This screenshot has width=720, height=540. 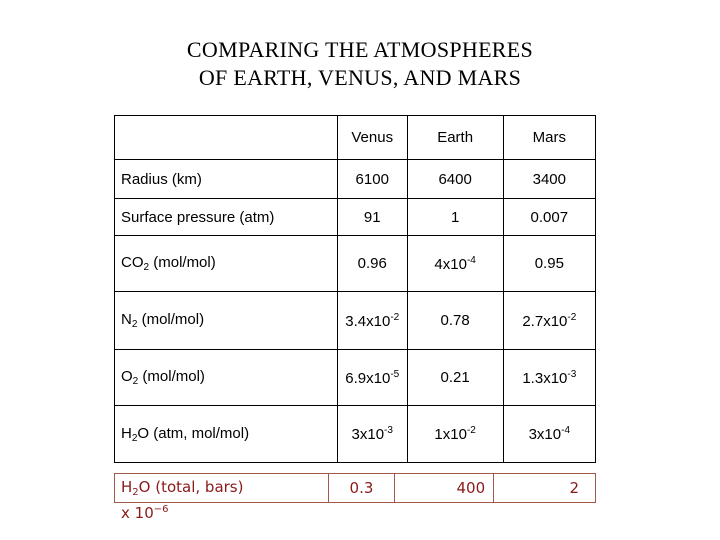 I want to click on table-row-h2o: H2O (atm, mol/mol) 3x10-3 1x10⁻² 3x10⁻⁴, so click(x=355, y=434).